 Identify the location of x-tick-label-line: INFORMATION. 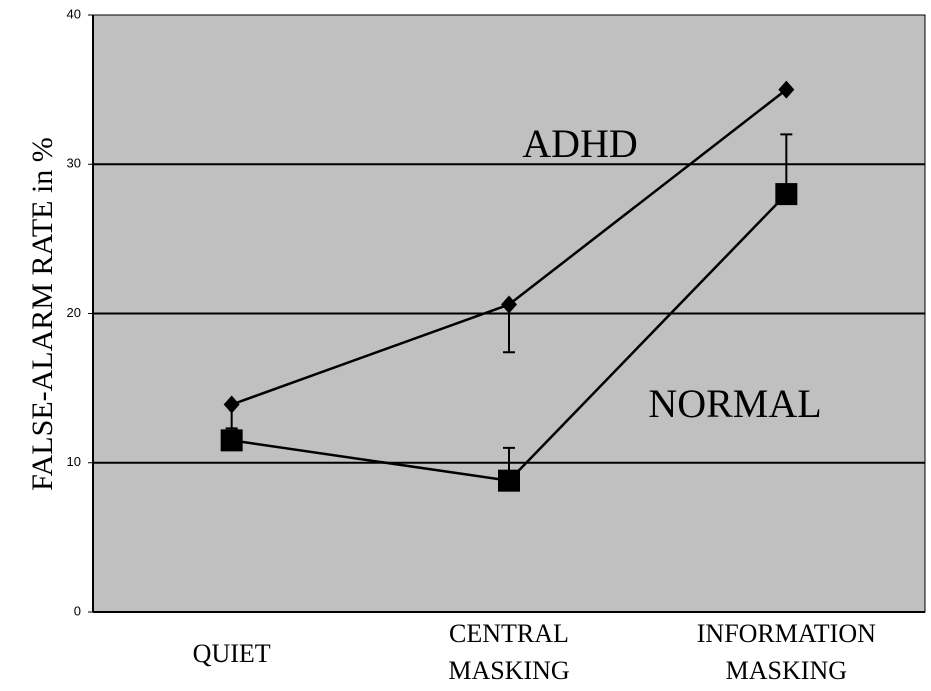
(786, 633).